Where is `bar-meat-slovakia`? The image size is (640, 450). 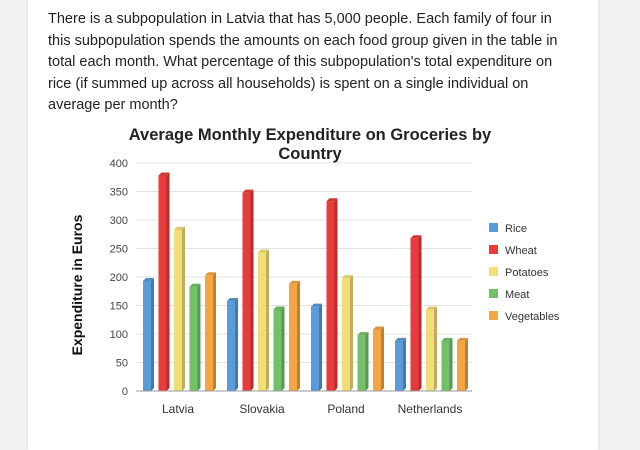 bar-meat-slovakia is located at coordinates (277, 350).